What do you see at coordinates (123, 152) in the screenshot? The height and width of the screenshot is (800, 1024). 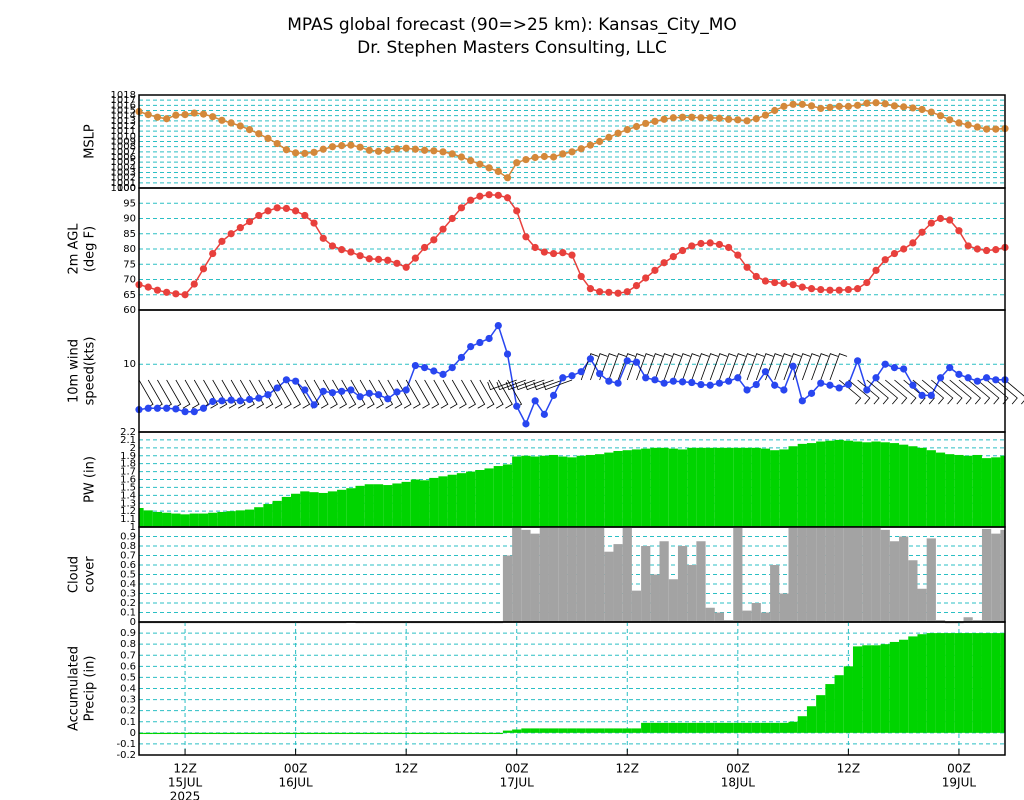 I see `y-tick-label: 1007` at bounding box center [123, 152].